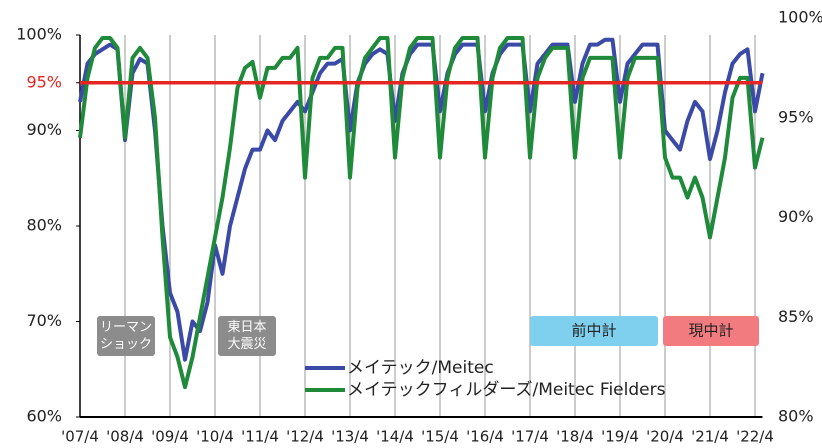 The image size is (822, 448). What do you see at coordinates (575, 437) in the screenshot?
I see `x-tick-label: '18/4` at bounding box center [575, 437].